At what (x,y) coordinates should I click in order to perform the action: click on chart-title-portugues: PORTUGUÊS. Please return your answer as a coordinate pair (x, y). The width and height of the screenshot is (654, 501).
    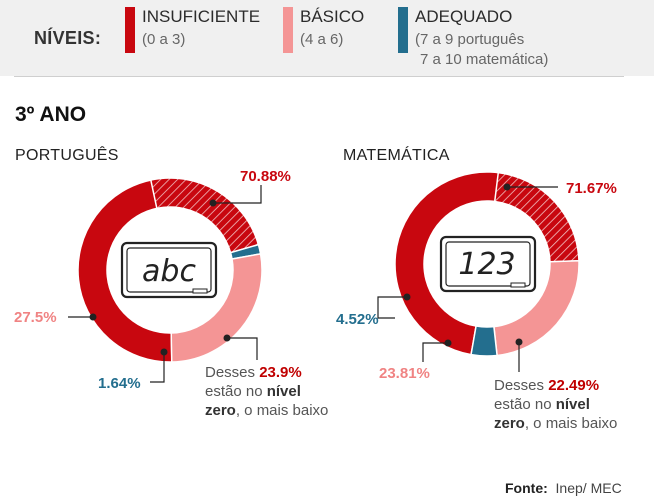
    Looking at the image, I should click on (67, 155).